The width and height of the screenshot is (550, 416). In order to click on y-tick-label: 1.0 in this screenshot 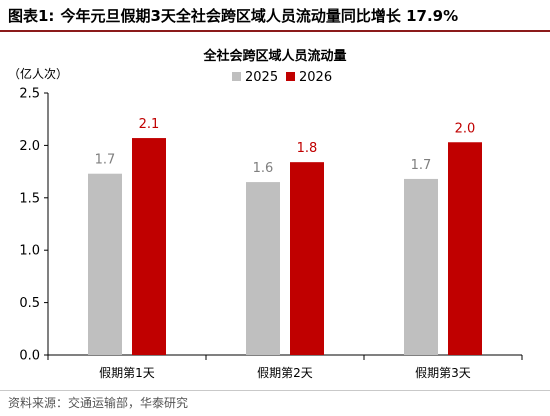, I will do `click(29, 251)`.